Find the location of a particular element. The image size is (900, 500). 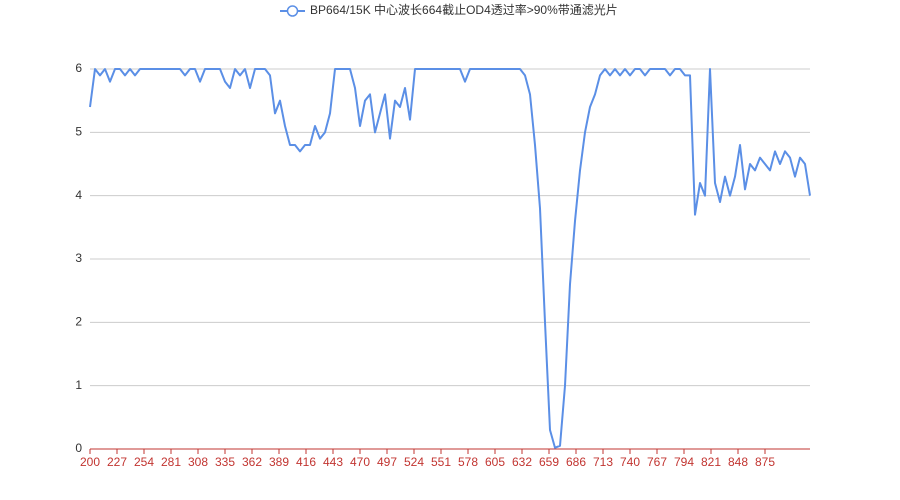

y-tick-label: 3 is located at coordinates (78, 258).